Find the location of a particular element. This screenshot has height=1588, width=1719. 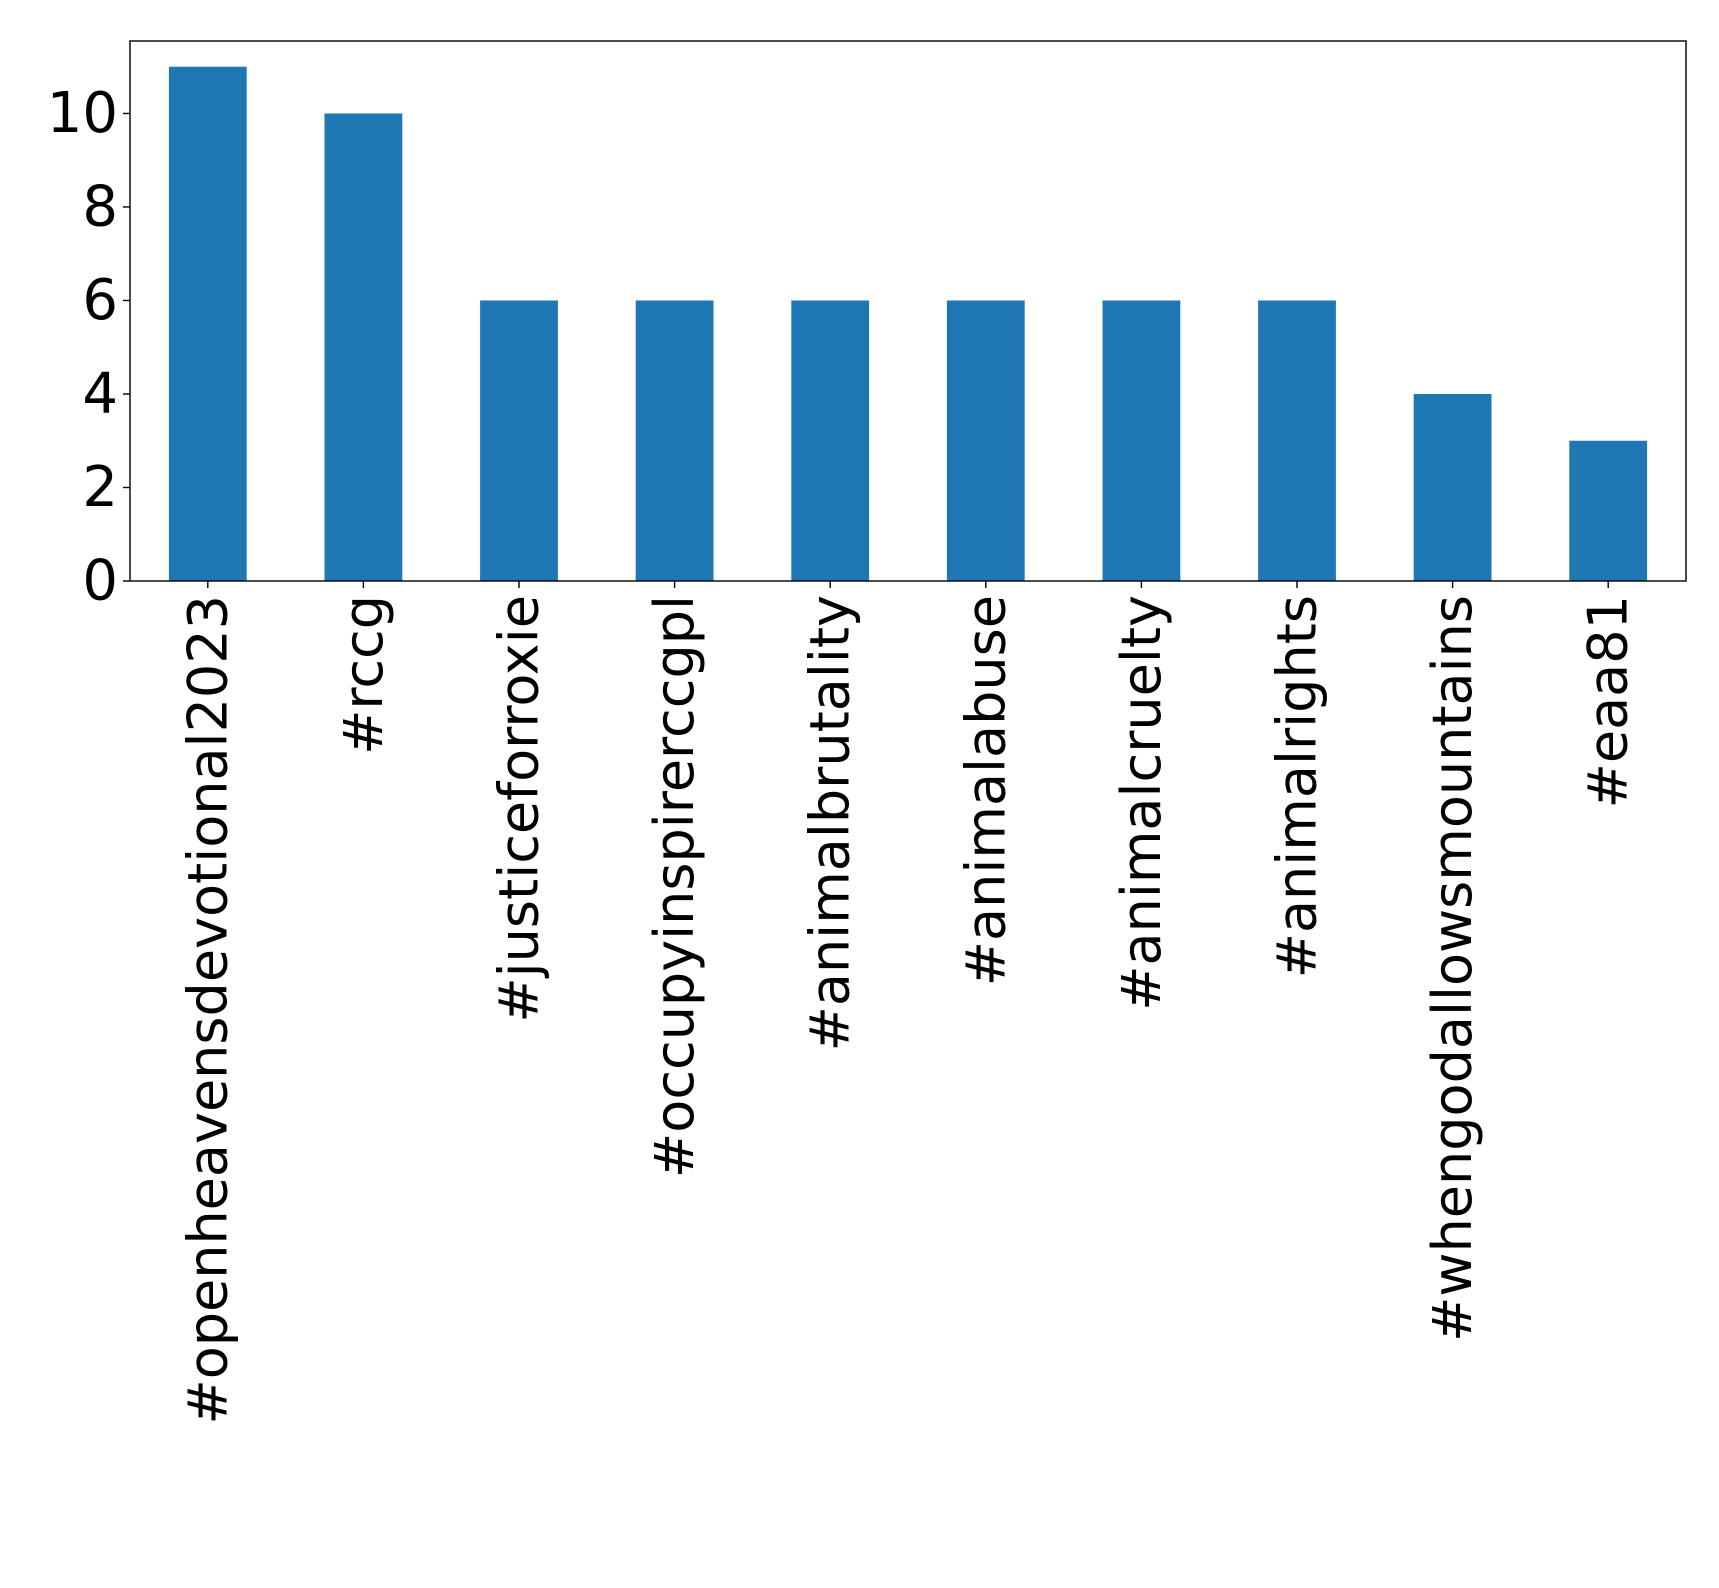

y-tick-label: 10 is located at coordinates (82, 113).